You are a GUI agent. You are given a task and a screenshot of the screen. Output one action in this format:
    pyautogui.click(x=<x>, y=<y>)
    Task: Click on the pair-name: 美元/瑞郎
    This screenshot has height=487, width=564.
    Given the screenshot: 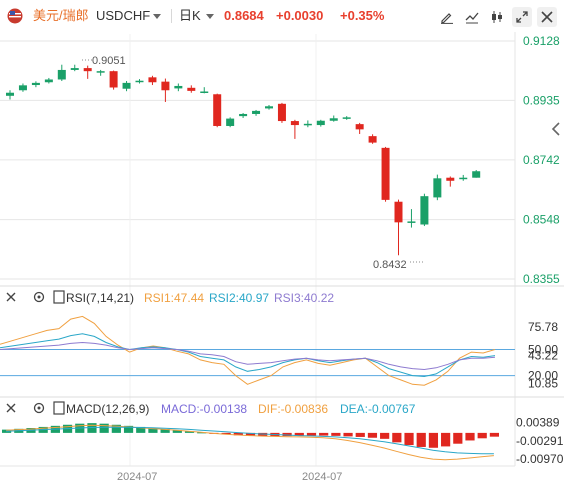 What is the action you would take?
    pyautogui.click(x=61, y=15)
    